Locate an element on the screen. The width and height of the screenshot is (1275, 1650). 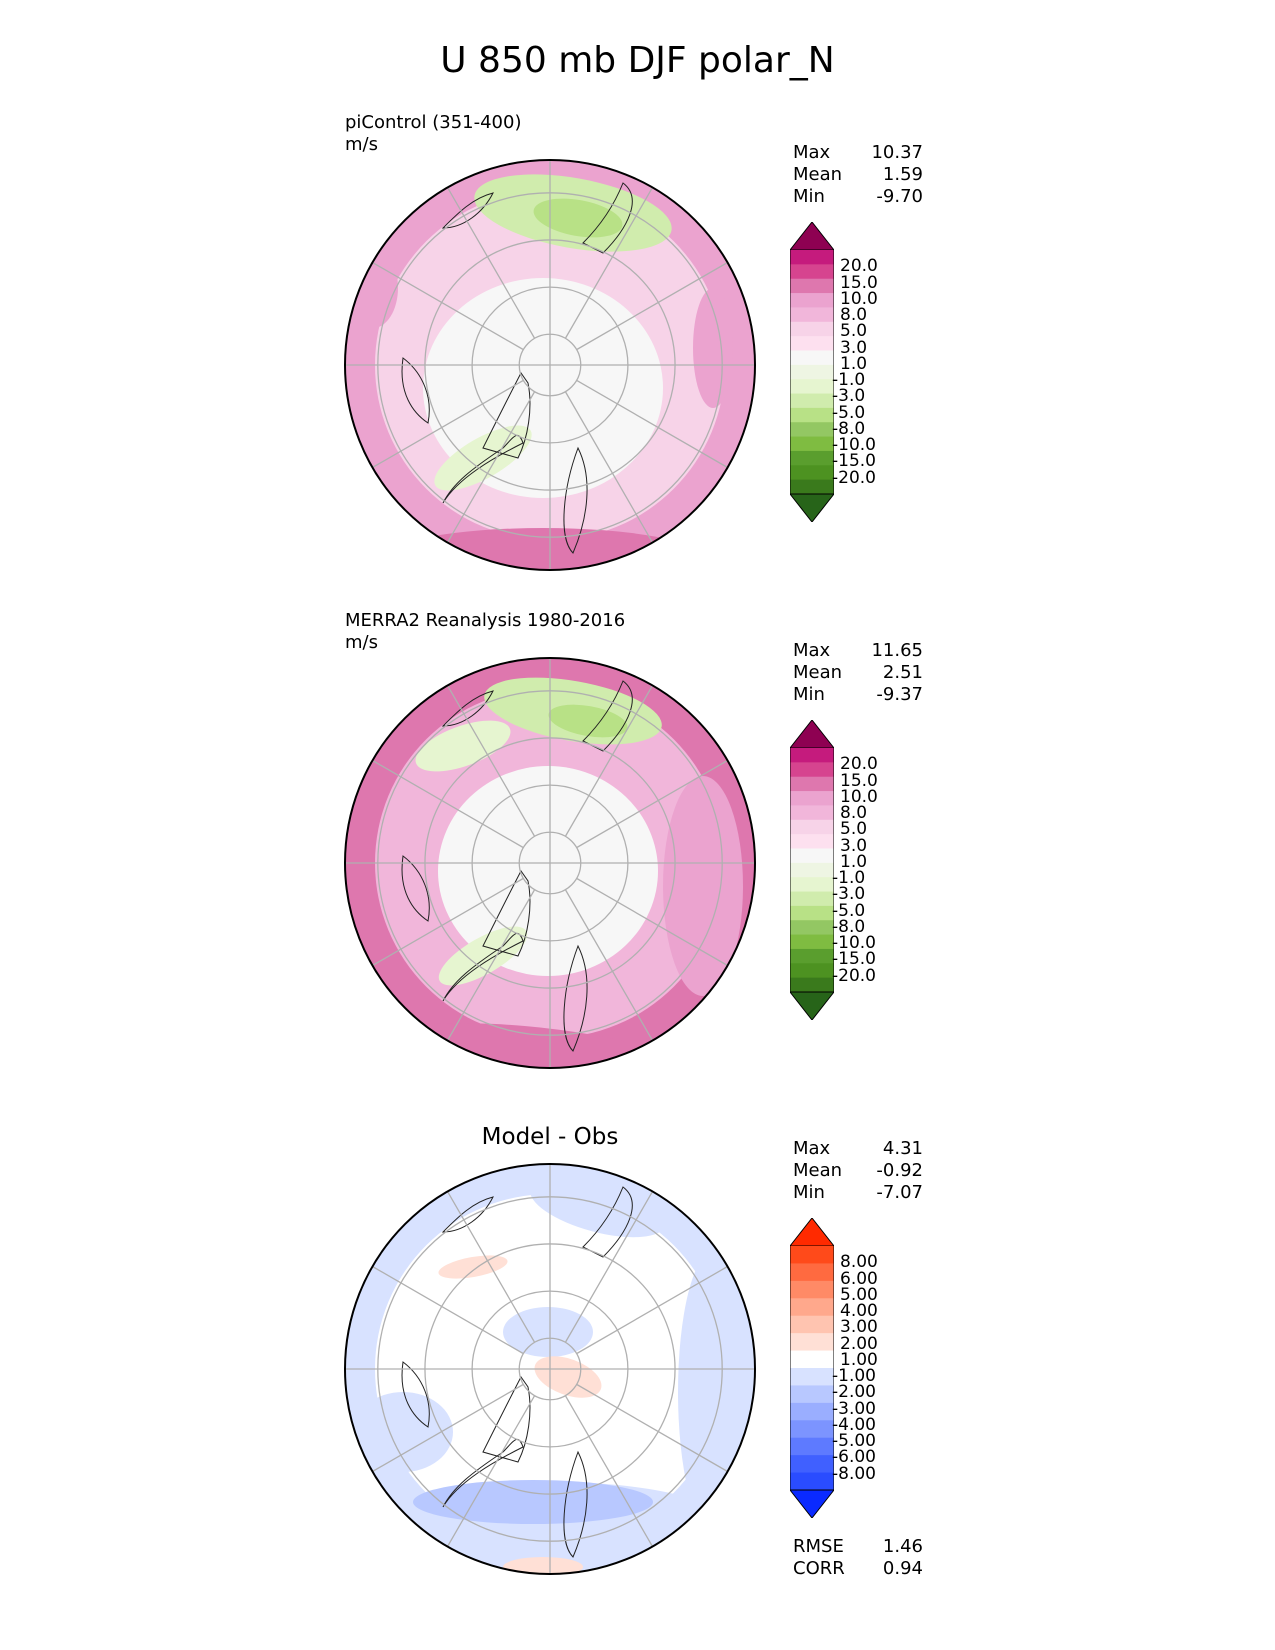
obs-panel-label: MERRA2 Reanalysis 1980-2016 m/s is located at coordinates (485, 632).